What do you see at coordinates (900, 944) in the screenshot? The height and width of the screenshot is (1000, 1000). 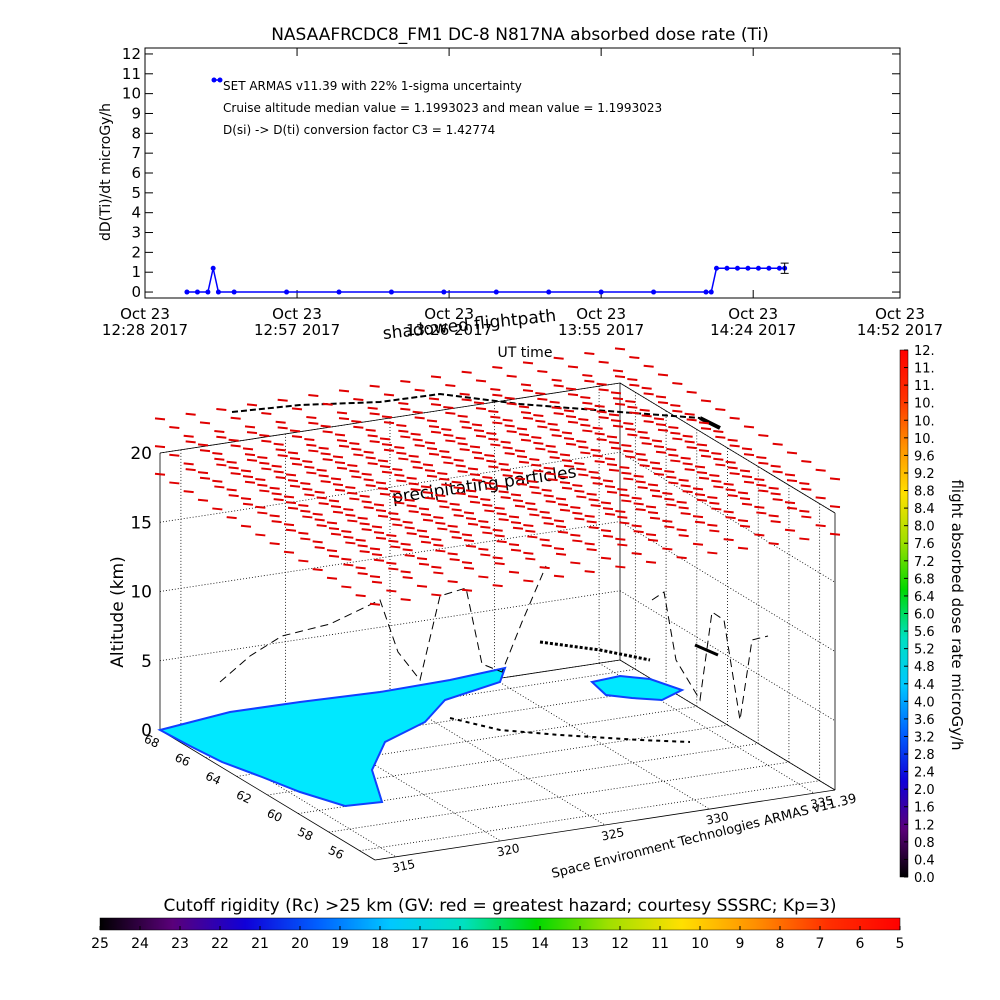 I see `colorbar-tick-label: 5` at bounding box center [900, 944].